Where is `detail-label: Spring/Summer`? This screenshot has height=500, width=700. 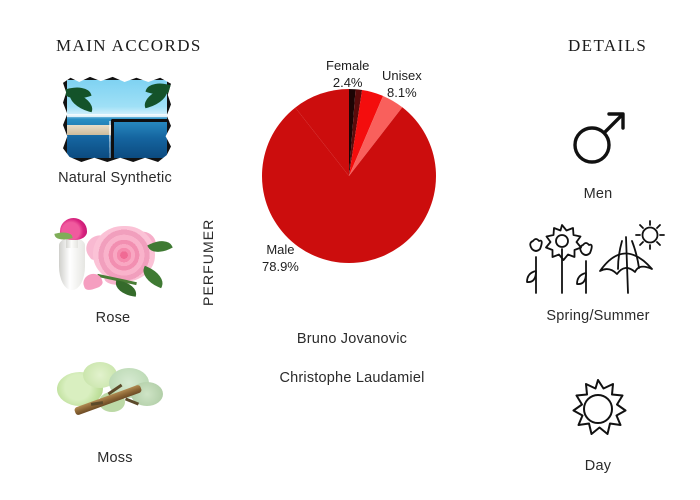 detail-label: Spring/Summer is located at coordinates (598, 316).